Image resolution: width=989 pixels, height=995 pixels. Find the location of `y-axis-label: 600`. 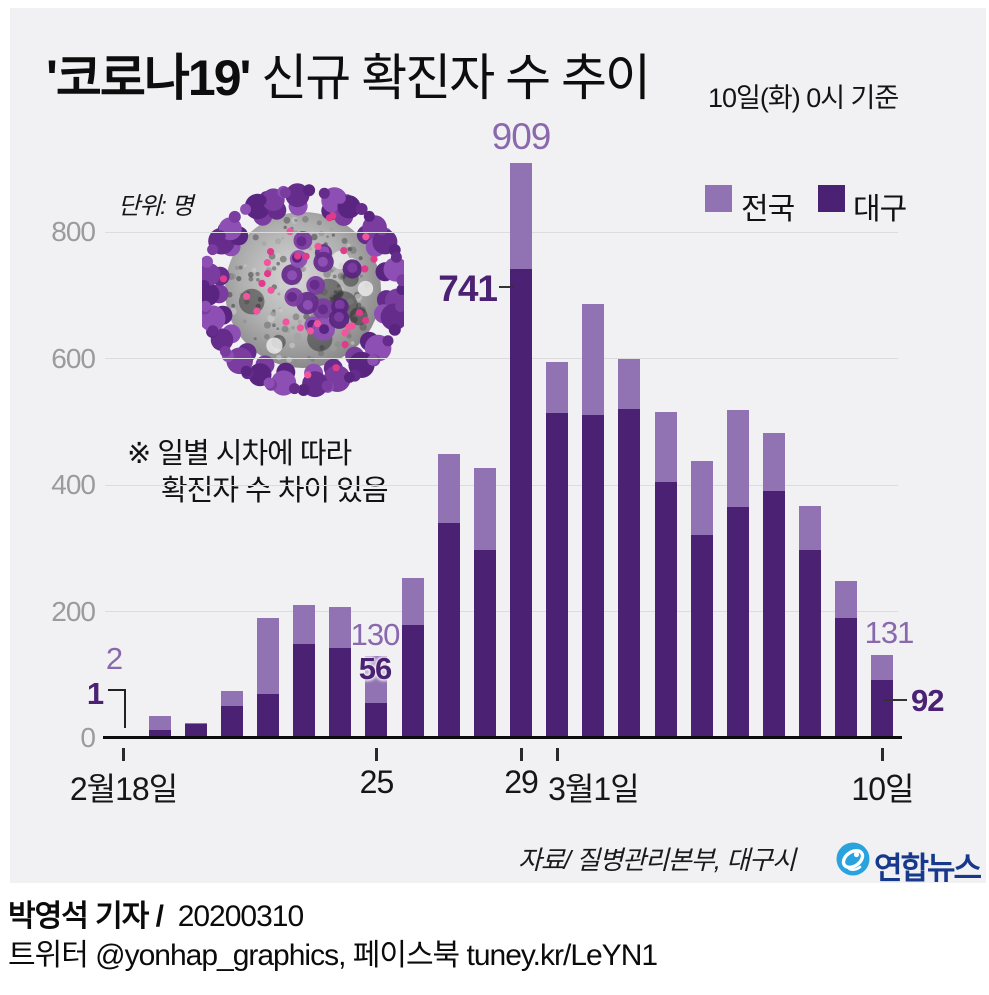

y-axis-label: 600 is located at coordinates (73, 358).